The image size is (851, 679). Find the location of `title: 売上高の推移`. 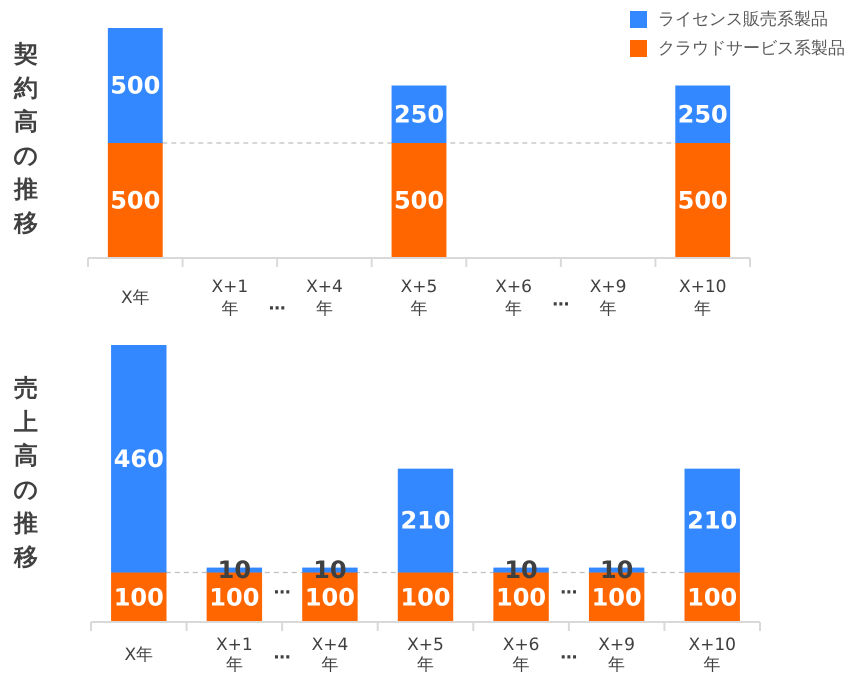

title: 売上高の推移 is located at coordinates (26, 472).